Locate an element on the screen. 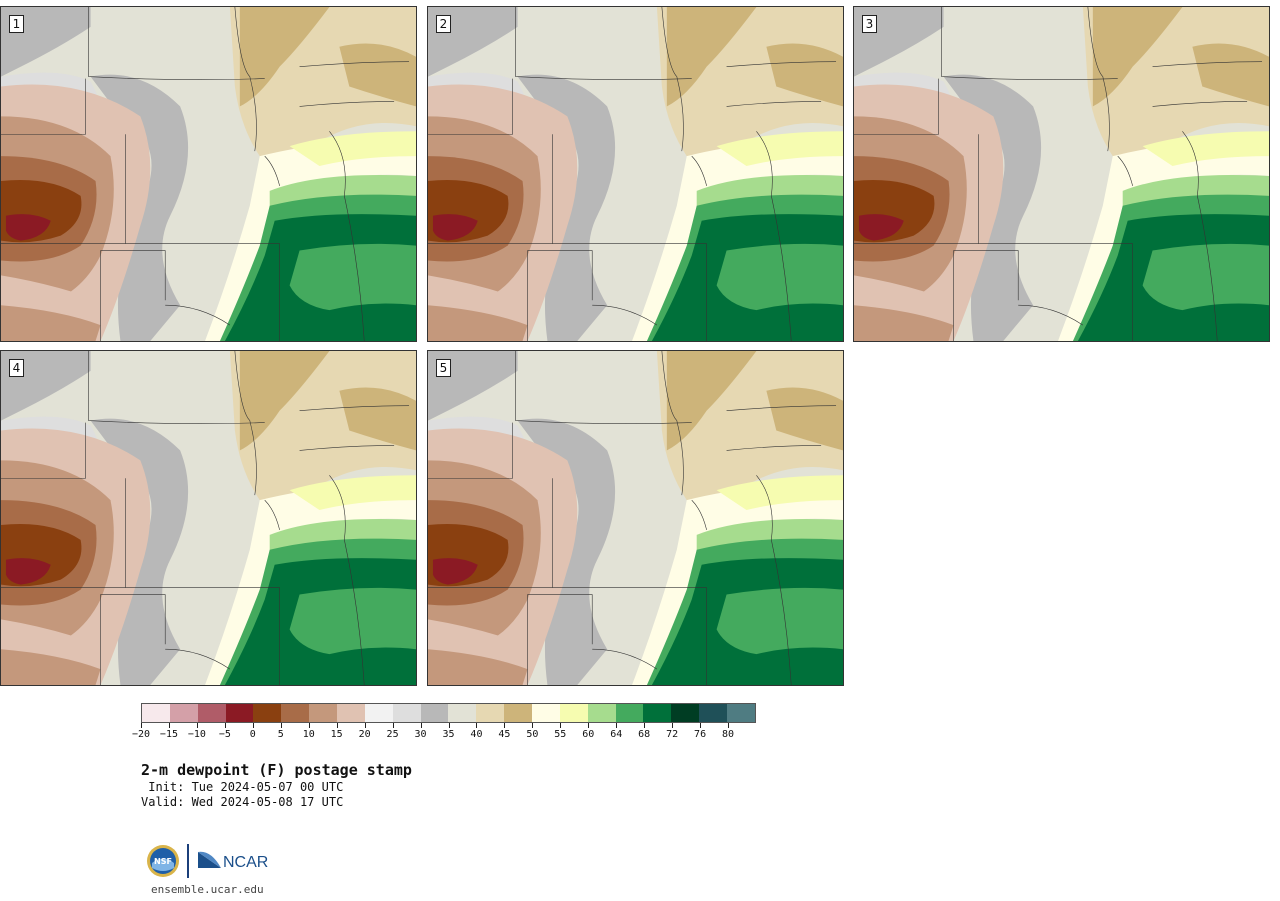  map-panel-4: 4 is located at coordinates (208, 518).